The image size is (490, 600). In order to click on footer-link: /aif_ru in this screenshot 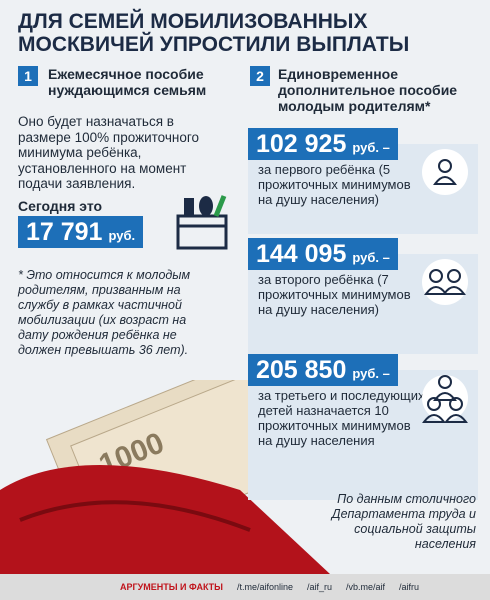, I will do `click(320, 587)`.